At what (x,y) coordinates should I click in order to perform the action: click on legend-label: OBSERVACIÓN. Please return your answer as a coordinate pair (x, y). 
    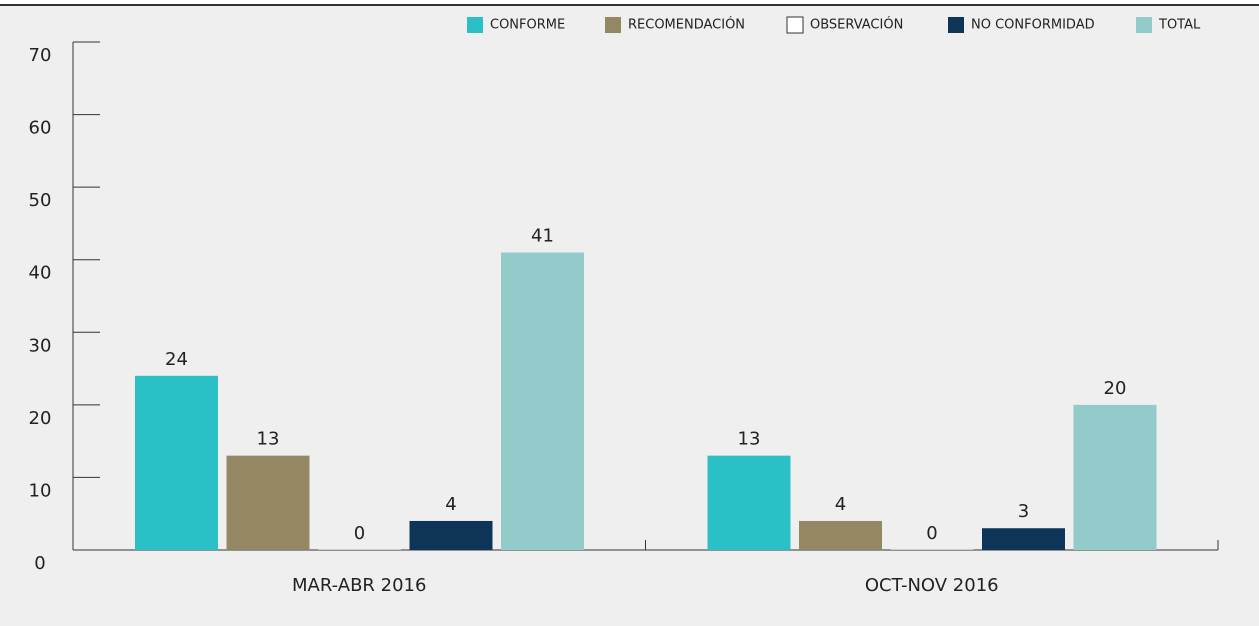
    Looking at the image, I should click on (856, 25).